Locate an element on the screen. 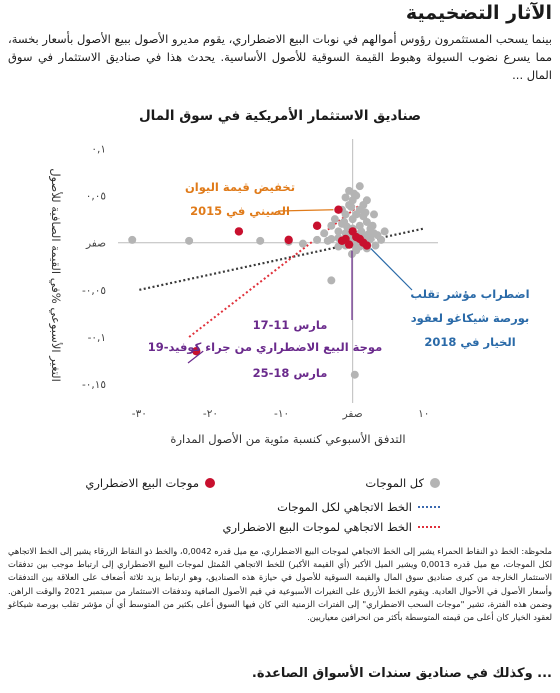 Image resolution: width=560 pixels, height=693 pixels. legend-label-all: كل الموجات is located at coordinates (394, 483).